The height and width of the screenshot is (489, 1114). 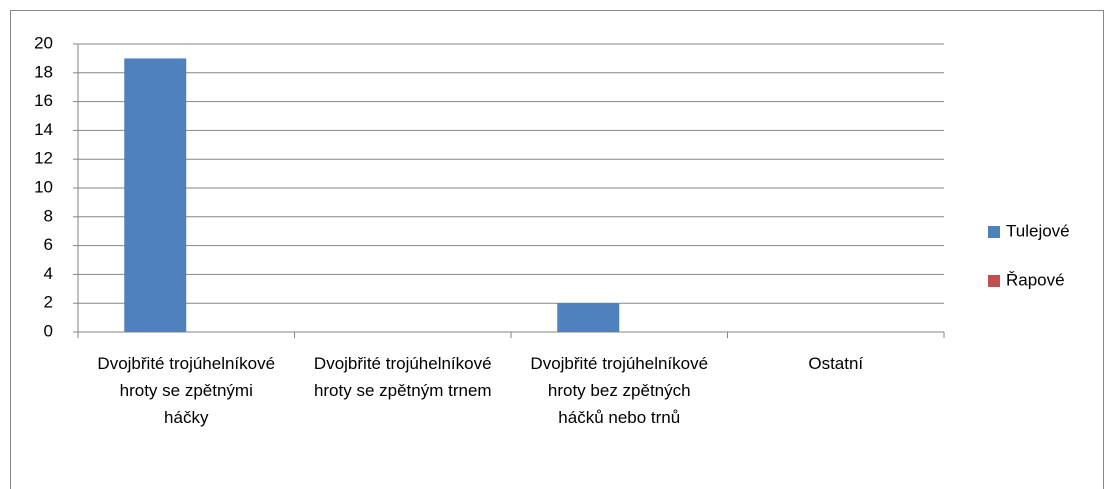 I want to click on y-tick-label: 6, so click(x=48, y=244).